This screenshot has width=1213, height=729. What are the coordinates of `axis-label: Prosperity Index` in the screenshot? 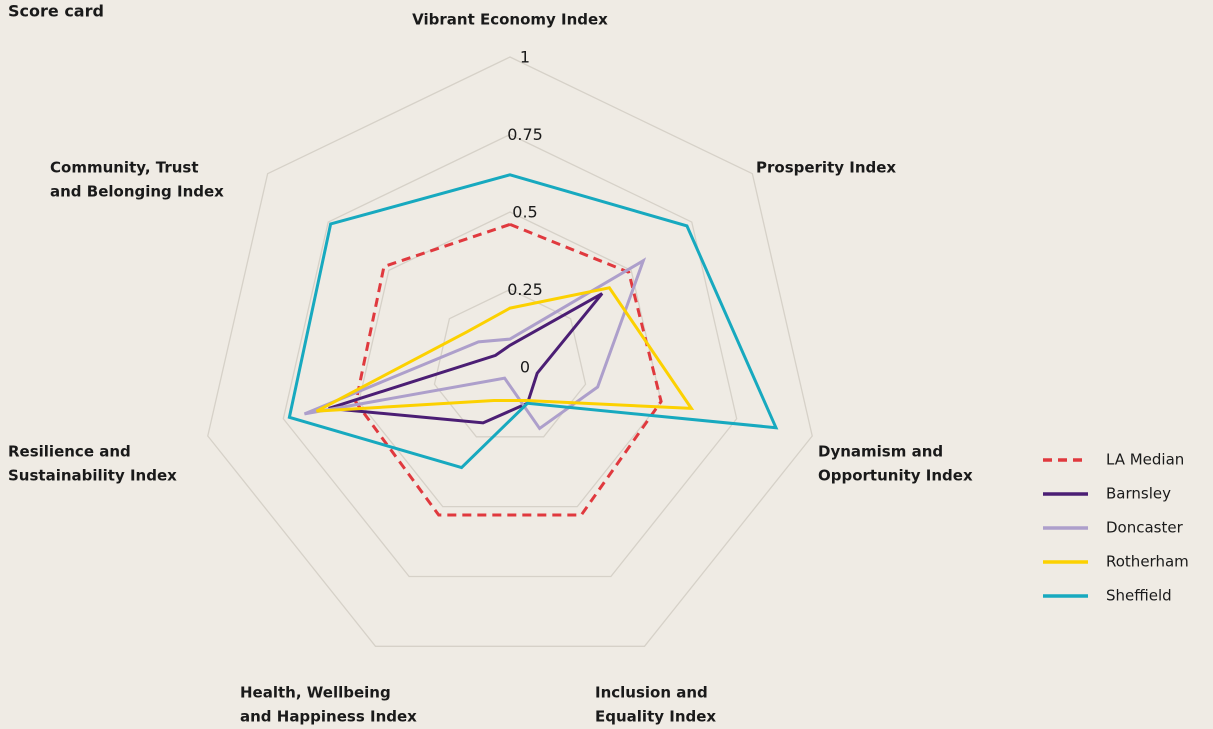 It's located at (826, 168).